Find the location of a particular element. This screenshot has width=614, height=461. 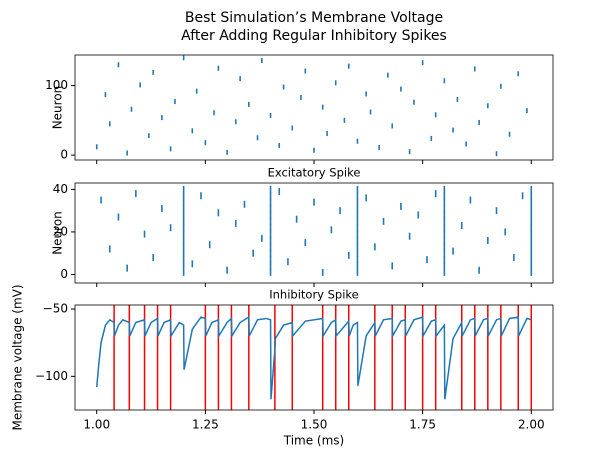

x-tick-label: 1.75 is located at coordinates (422, 425).